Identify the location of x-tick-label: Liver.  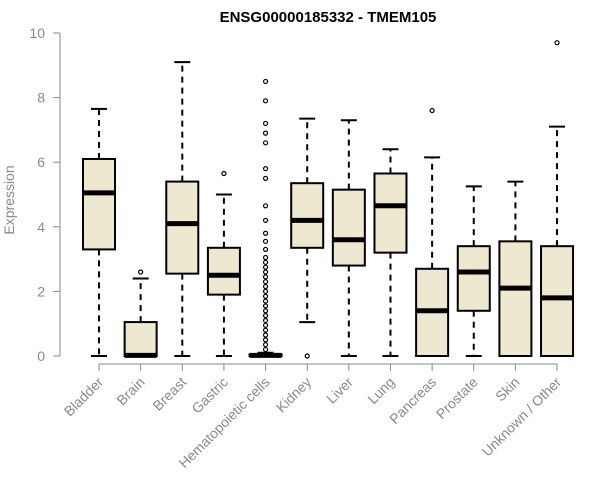
(339, 390).